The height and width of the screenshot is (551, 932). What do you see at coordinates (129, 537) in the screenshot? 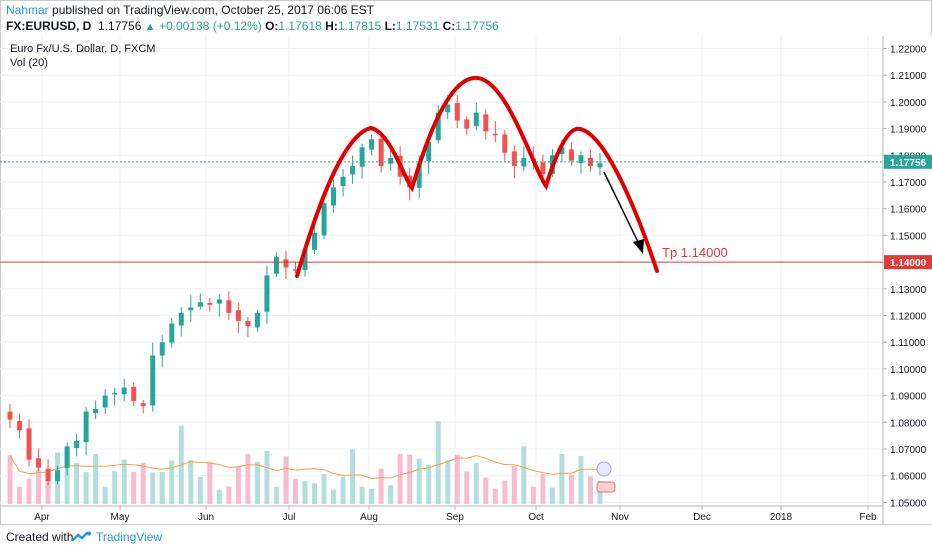
I see `tradingview-link: TradingView` at bounding box center [129, 537].